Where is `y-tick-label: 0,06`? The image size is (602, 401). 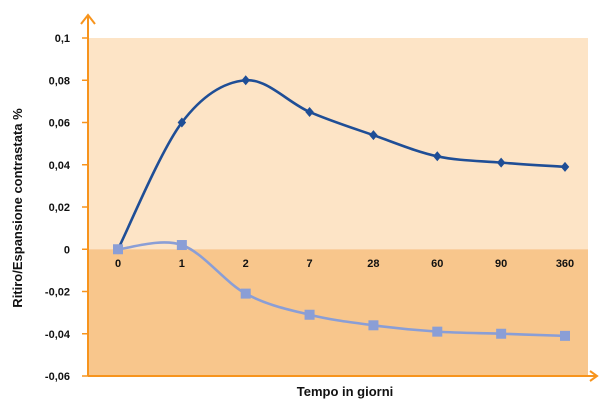
y-tick-label: 0,06 is located at coordinates (59, 124).